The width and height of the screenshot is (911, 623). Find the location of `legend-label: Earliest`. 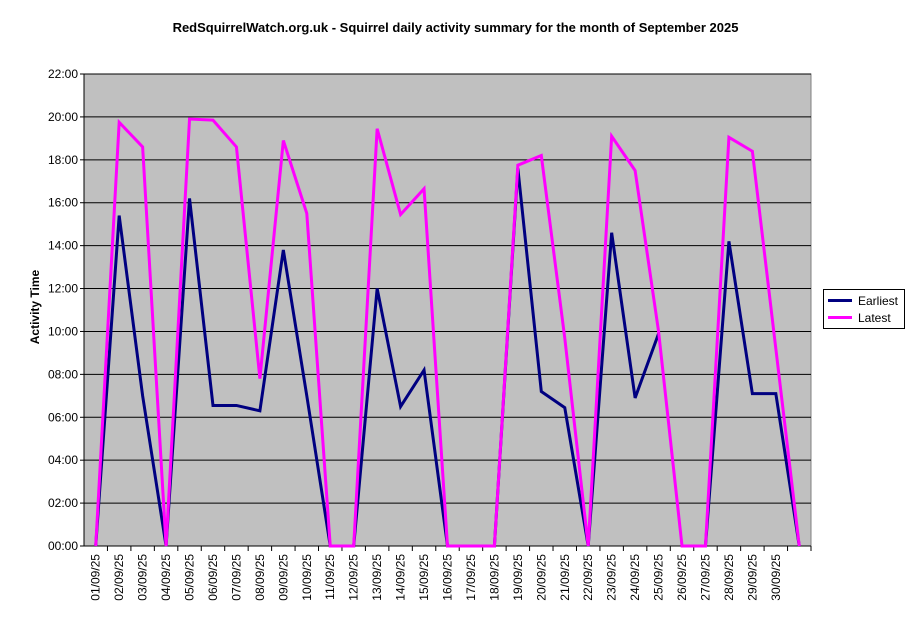

legend-label: Earliest is located at coordinates (878, 300).